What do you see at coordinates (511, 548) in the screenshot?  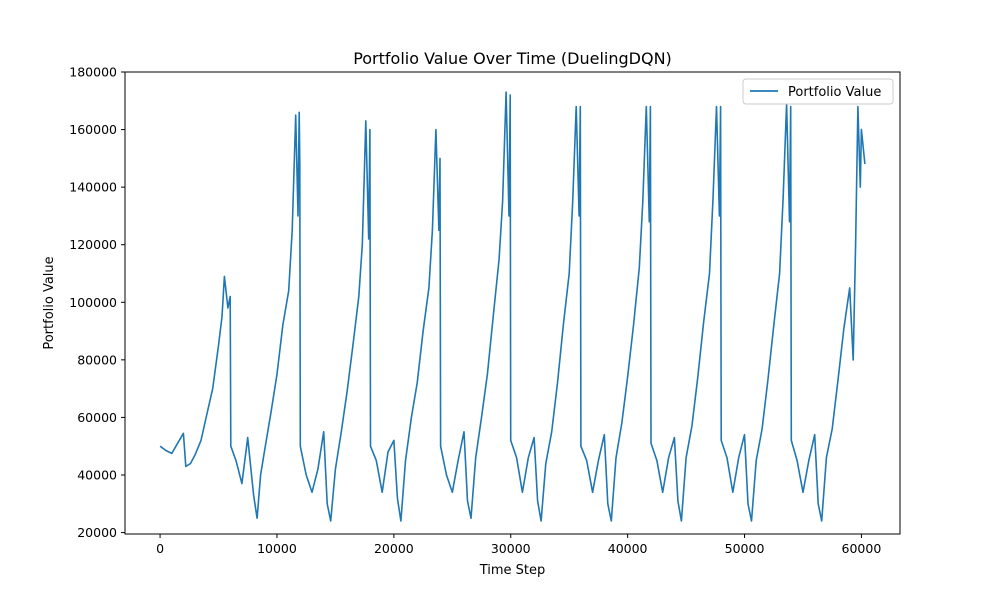 I see `x-tick-label: 30000` at bounding box center [511, 548].